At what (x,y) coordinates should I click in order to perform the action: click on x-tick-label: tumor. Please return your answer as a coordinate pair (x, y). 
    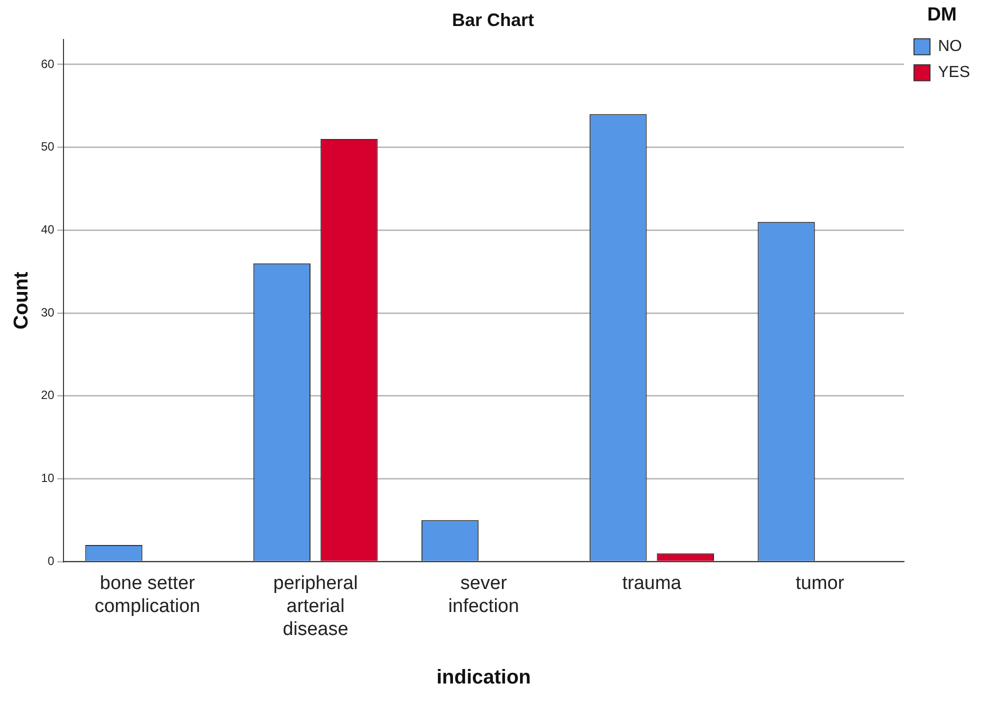
    Looking at the image, I should click on (820, 583).